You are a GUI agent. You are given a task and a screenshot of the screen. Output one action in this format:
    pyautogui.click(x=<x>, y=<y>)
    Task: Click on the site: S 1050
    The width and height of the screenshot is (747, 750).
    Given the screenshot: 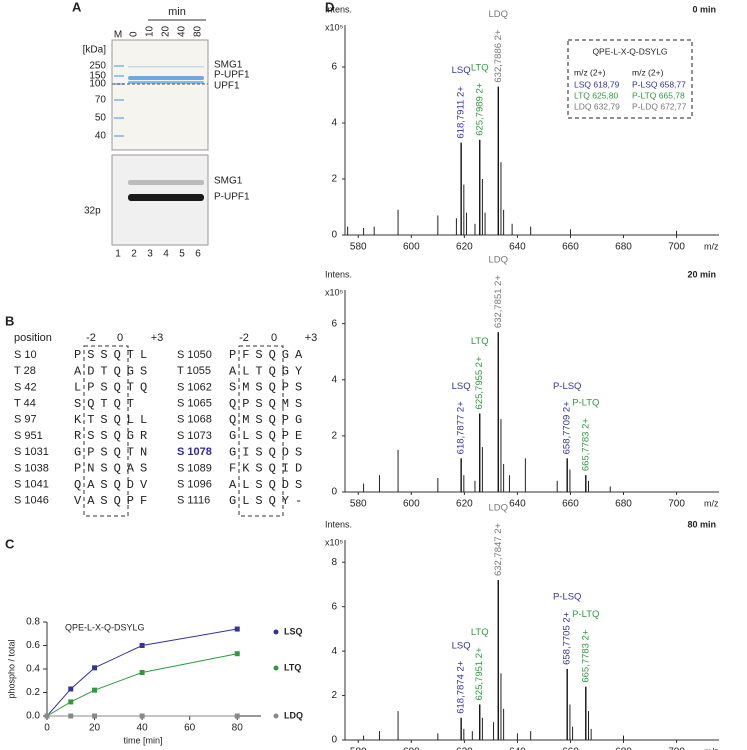 What is the action you would take?
    pyautogui.click(x=194, y=355)
    